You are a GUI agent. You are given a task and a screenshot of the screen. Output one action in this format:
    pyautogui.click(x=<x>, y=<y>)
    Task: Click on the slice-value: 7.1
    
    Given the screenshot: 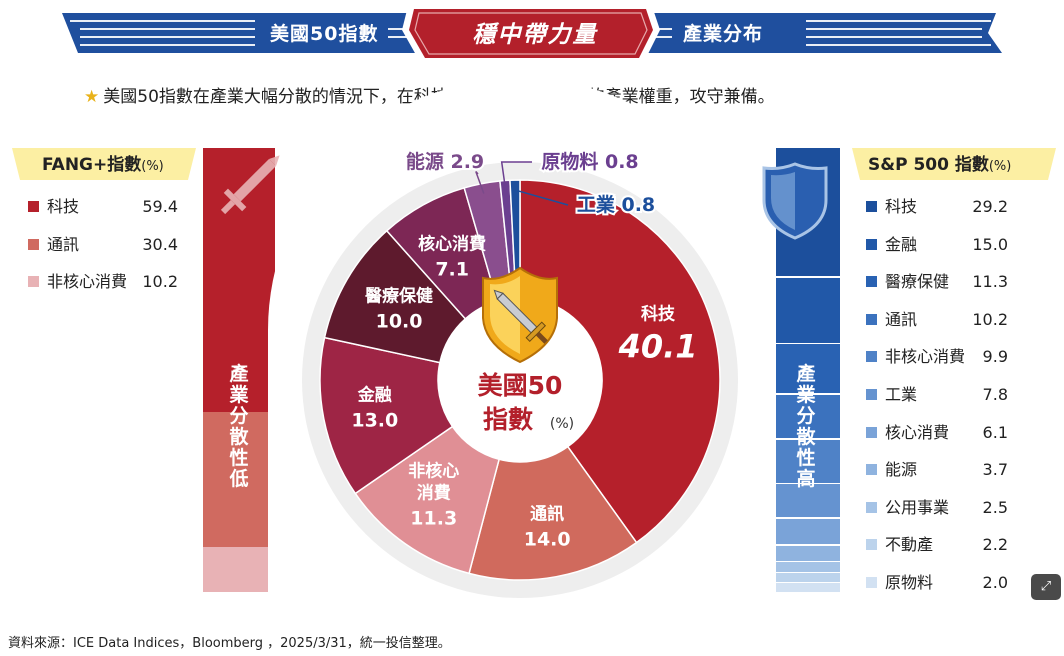 What is the action you would take?
    pyautogui.click(x=452, y=270)
    